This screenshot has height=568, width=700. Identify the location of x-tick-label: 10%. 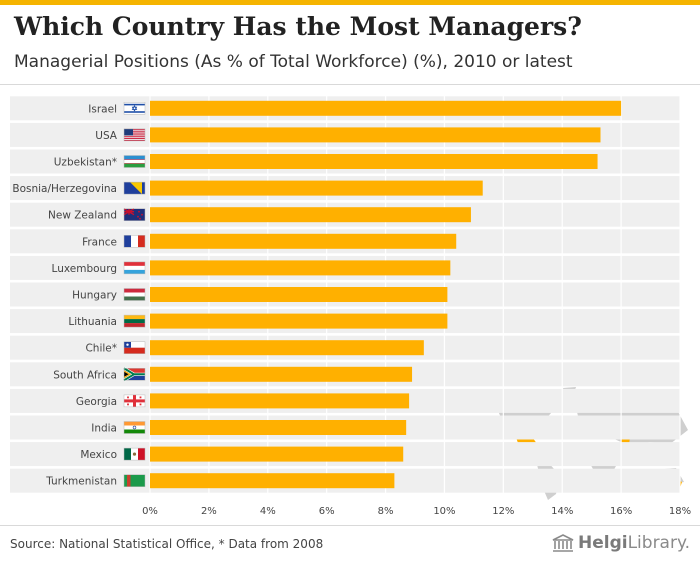
(444, 511).